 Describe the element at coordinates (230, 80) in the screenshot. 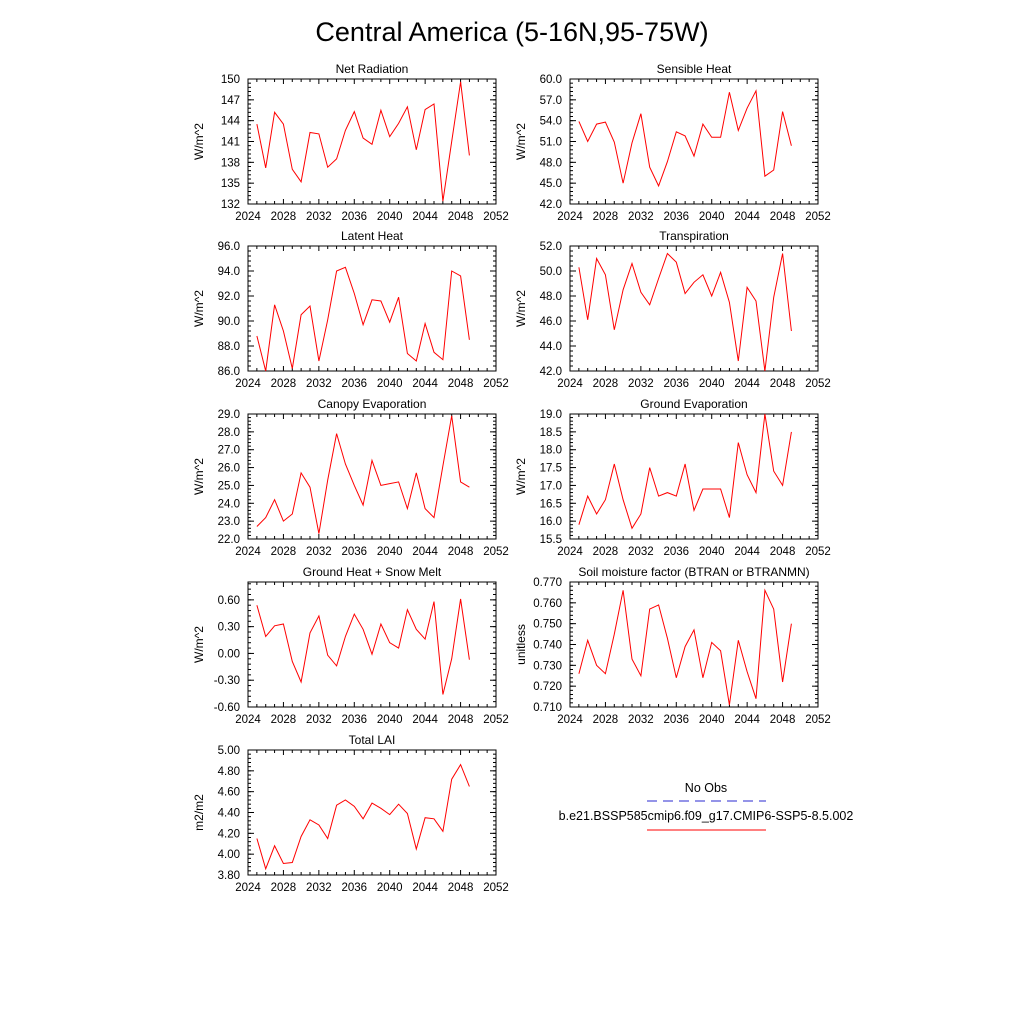

I see `y-tick-label: 150` at that location.